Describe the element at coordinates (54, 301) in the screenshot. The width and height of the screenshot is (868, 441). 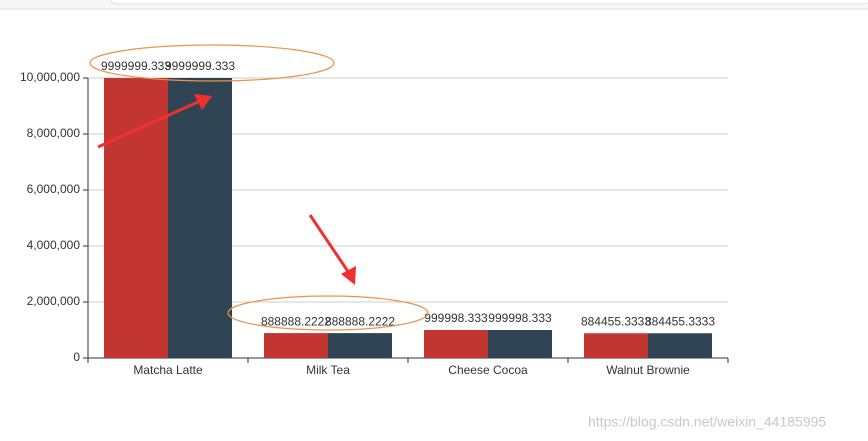
I see `y-tick-label: 2,000,000` at that location.